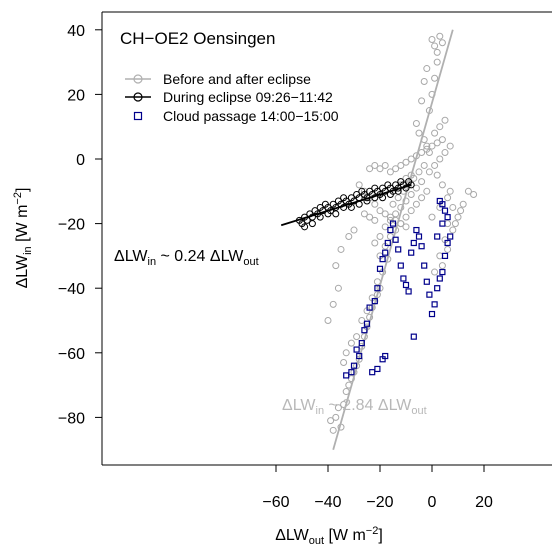 The height and width of the screenshot is (549, 552). I want to click on fit-line-during-eclipse, so click(346, 205).